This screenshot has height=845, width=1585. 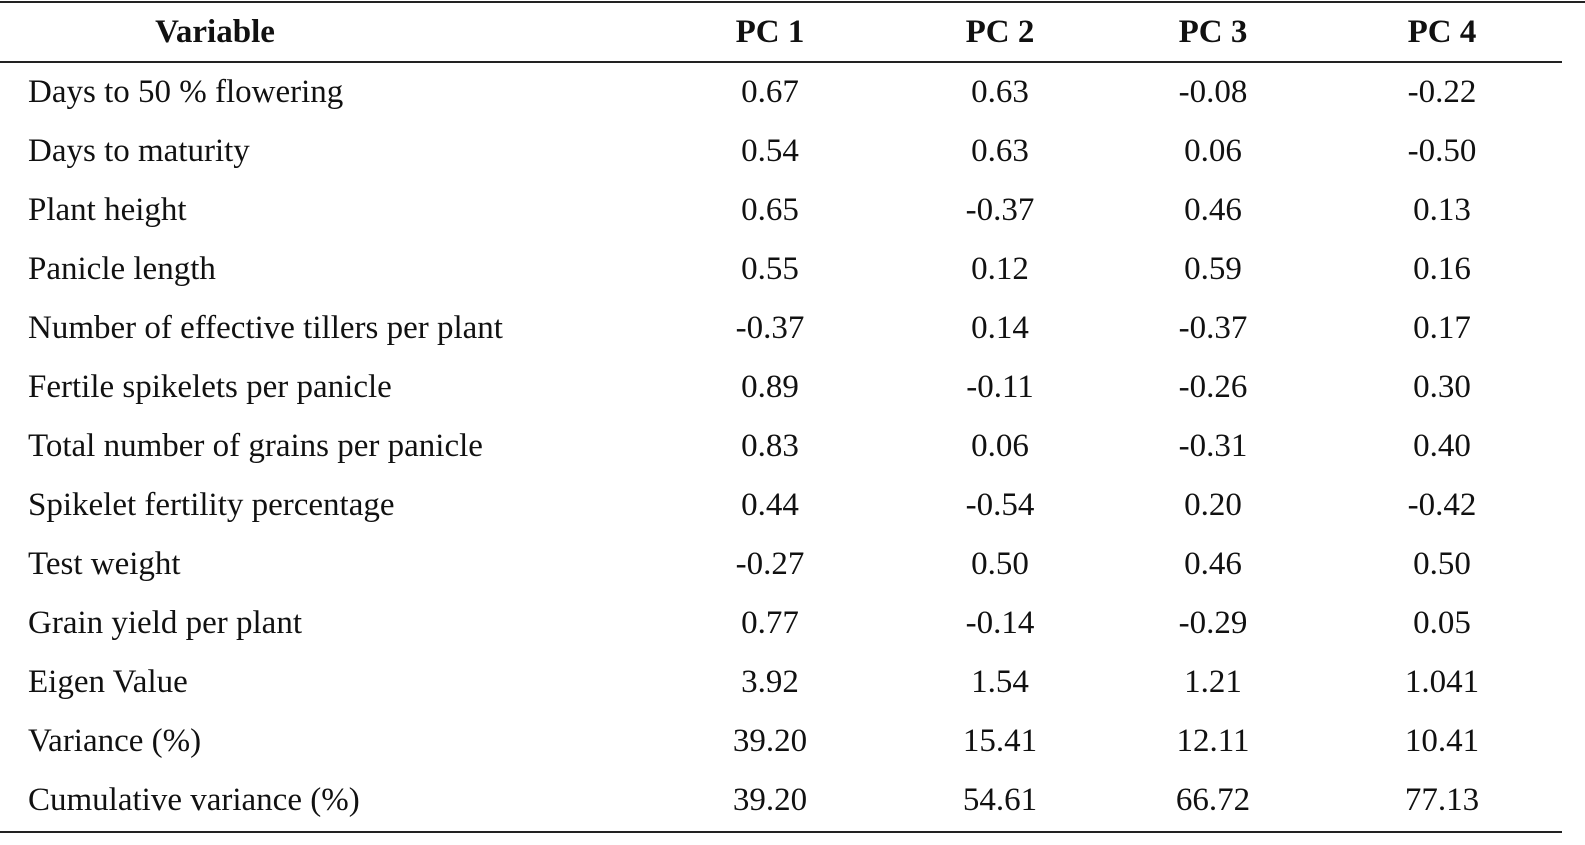 What do you see at coordinates (1000, 269) in the screenshot?
I see `cell-value: 0.12` at bounding box center [1000, 269].